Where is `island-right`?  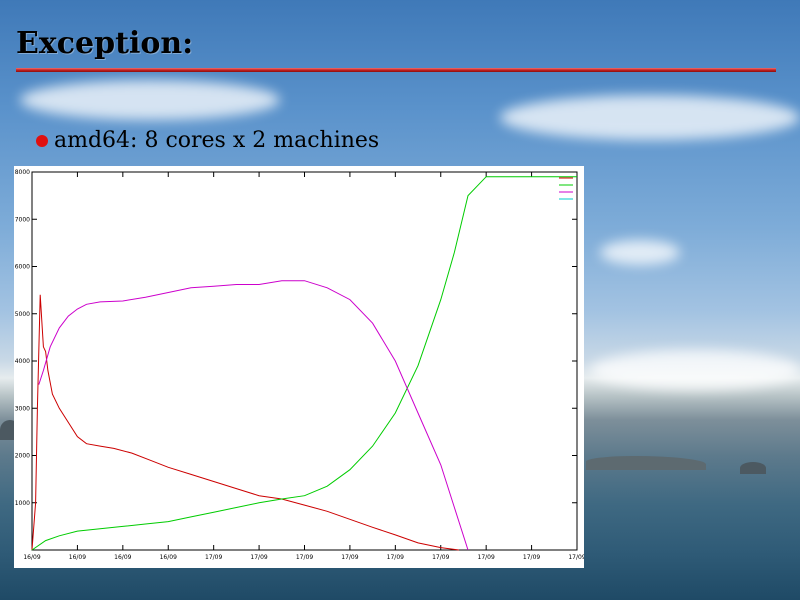
island-right is located at coordinates (753, 468).